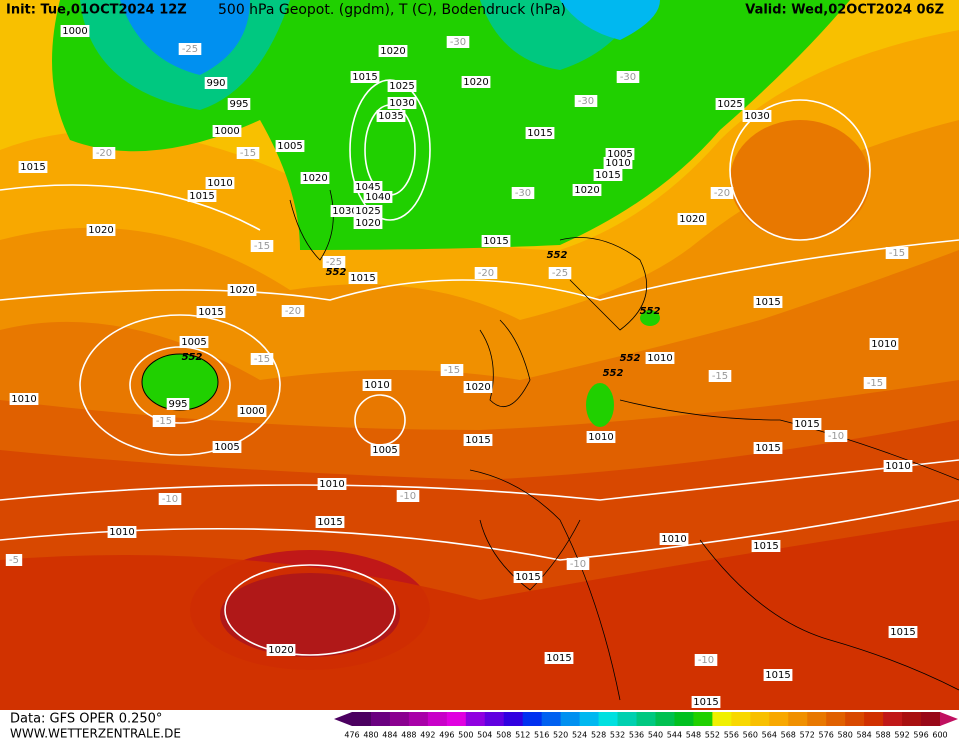 The height and width of the screenshot is (741, 959). I want to click on colorbar-label: 520, so click(560, 735).